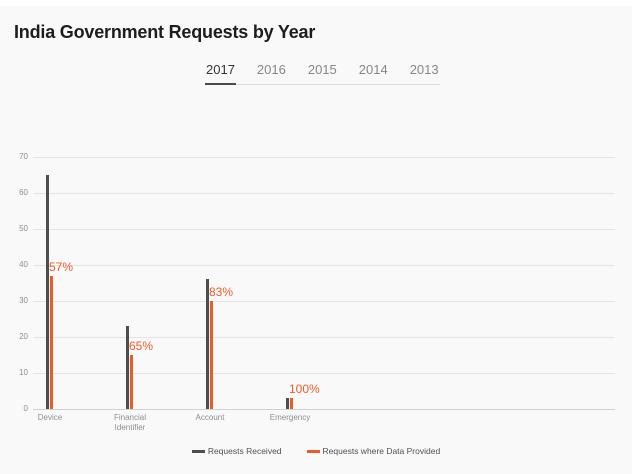 This screenshot has height=474, width=632. I want to click on legend-item: Requests Received, so click(236, 451).